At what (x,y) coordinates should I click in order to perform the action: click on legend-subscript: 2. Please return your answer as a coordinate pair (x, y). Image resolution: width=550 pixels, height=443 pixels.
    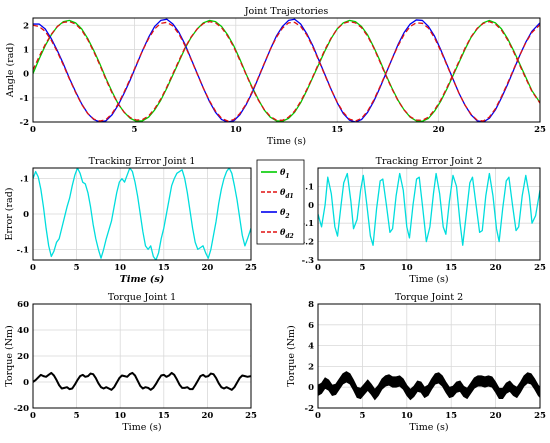
    Looking at the image, I should click on (286, 216).